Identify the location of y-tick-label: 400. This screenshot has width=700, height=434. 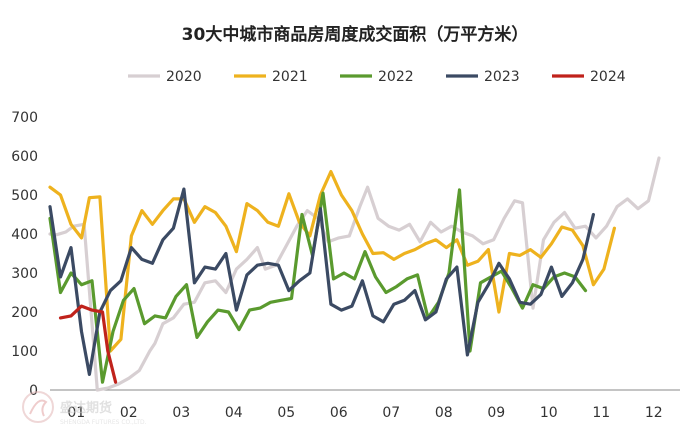
(24, 235).